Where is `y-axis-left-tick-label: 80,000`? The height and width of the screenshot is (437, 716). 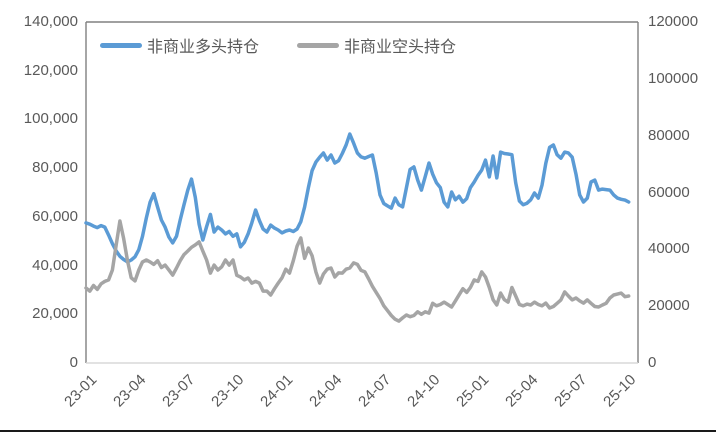 y-axis-left-tick-label: 80,000 is located at coordinates (55, 168).